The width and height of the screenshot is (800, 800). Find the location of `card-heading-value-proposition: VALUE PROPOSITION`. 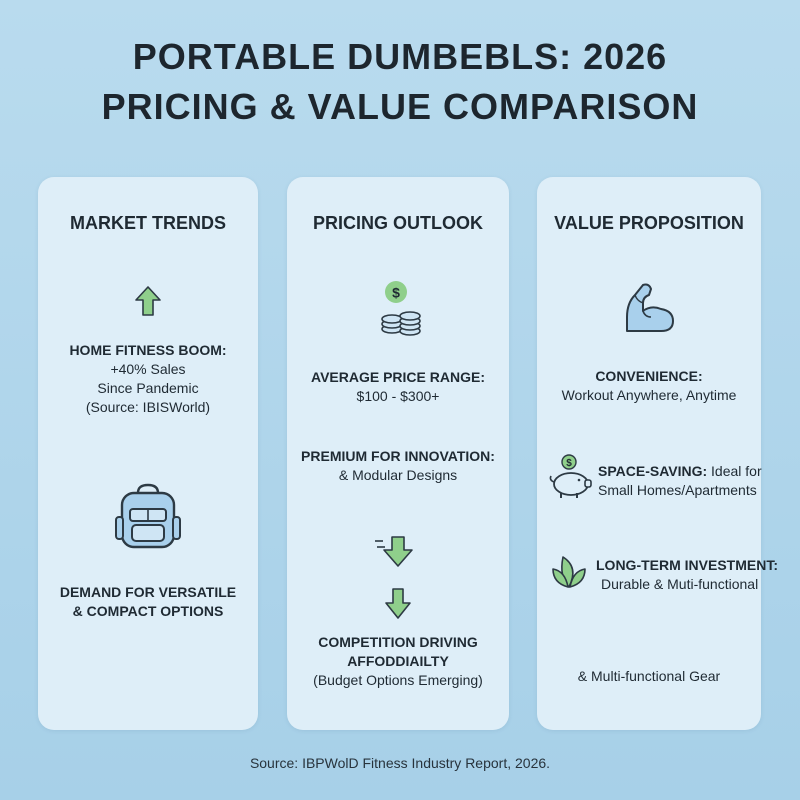

card-heading-value-proposition: VALUE PROPOSITION is located at coordinates (649, 223).